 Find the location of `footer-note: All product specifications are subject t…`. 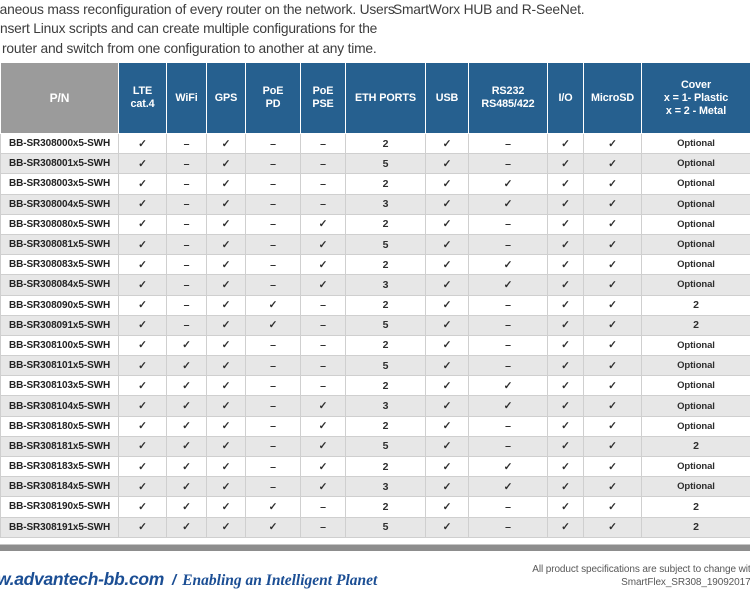

footer-note: All product specifications are subject t… is located at coordinates (641, 576).